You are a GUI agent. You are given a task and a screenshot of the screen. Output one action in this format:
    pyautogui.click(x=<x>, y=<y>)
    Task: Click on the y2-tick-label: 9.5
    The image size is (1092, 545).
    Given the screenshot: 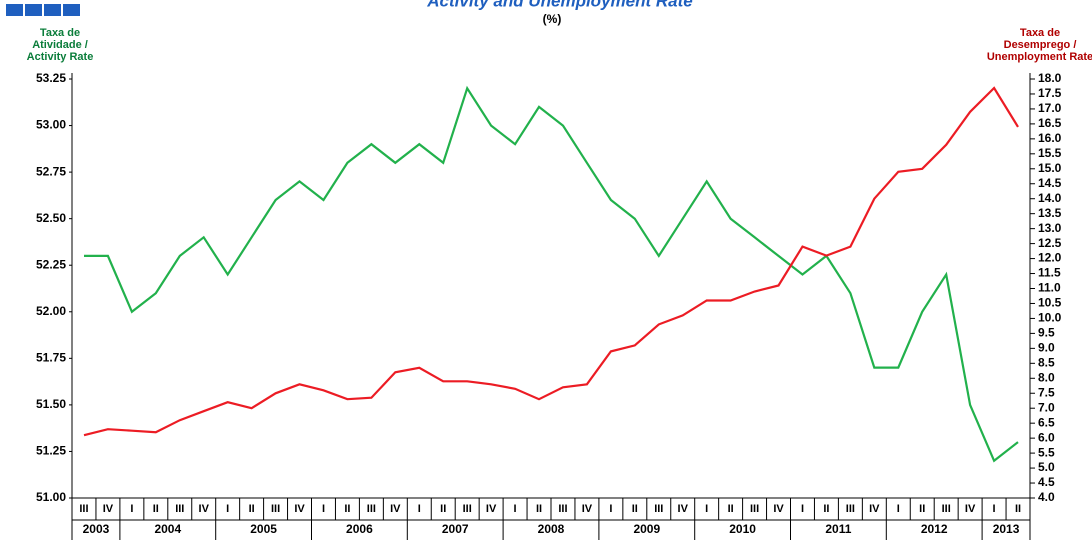 What is the action you would take?
    pyautogui.click(x=1046, y=333)
    